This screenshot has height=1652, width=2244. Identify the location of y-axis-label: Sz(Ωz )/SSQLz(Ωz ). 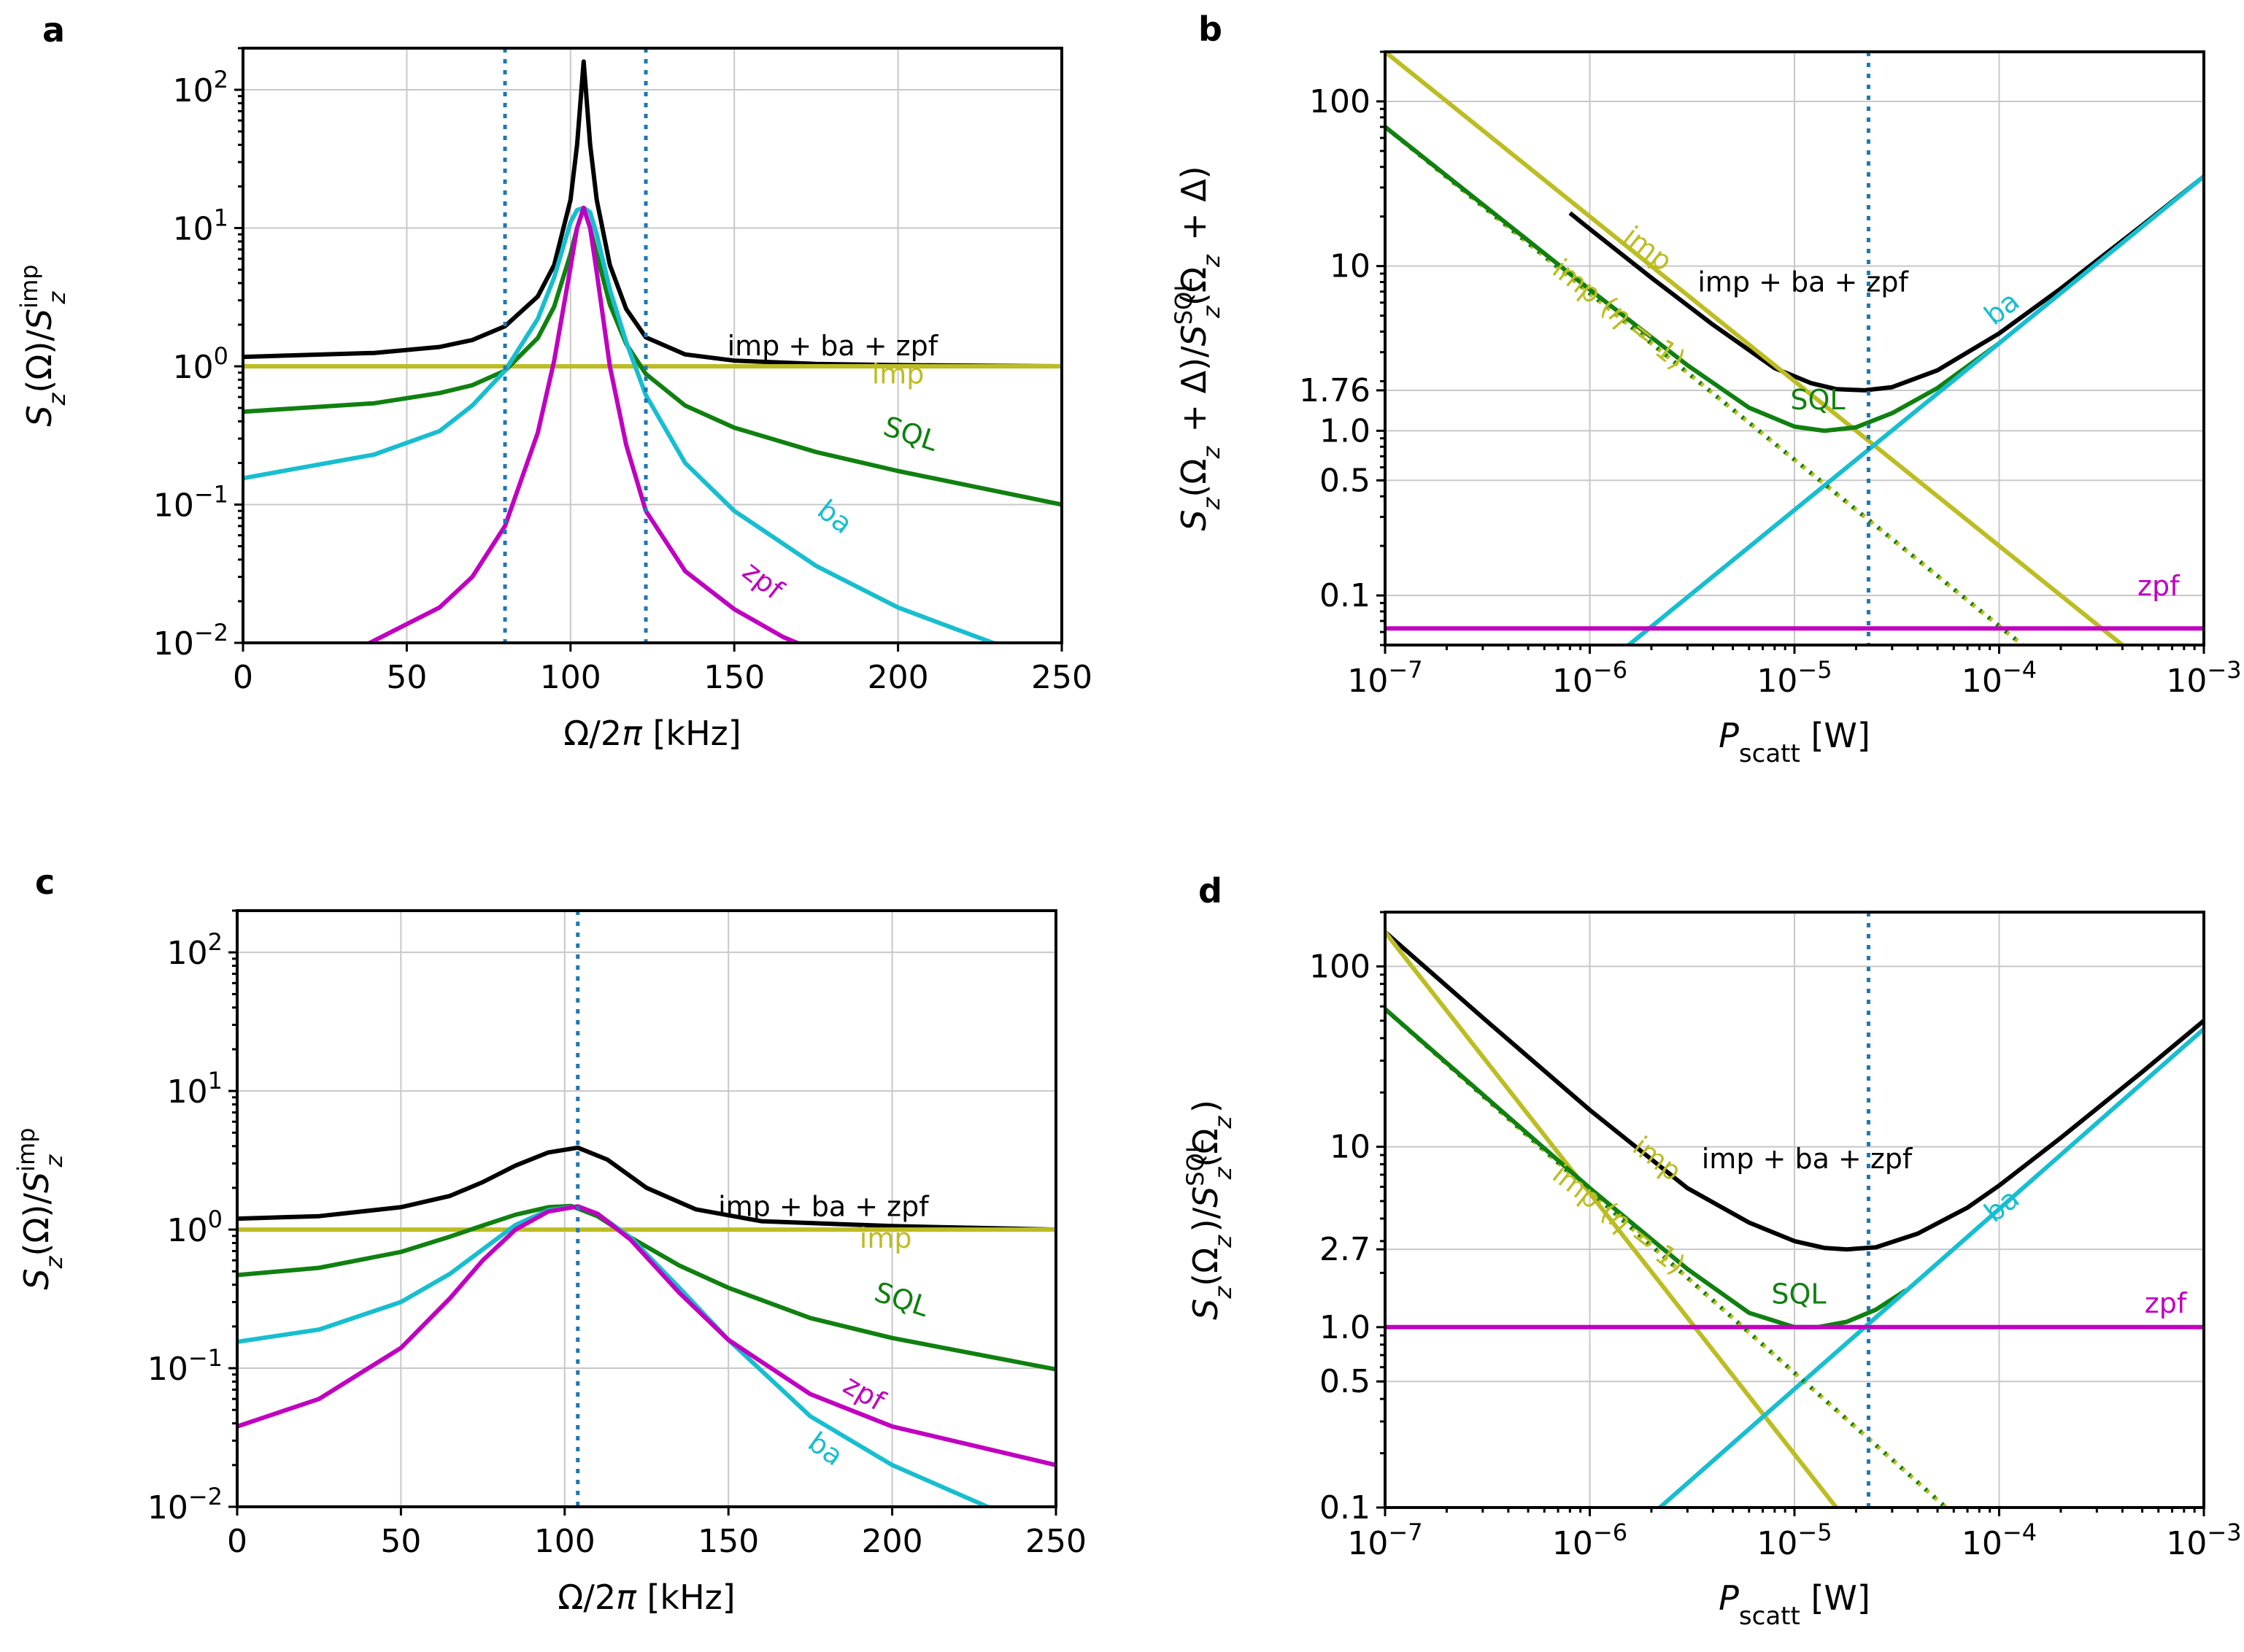
(1209, 1210).